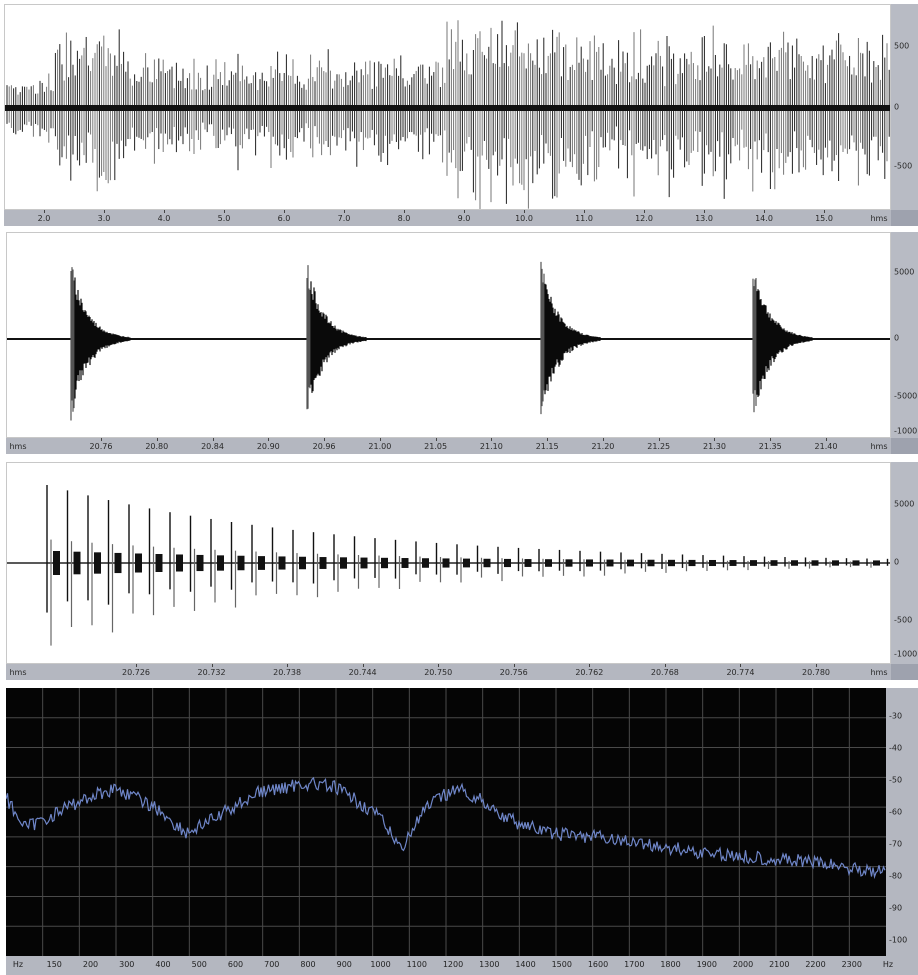 Image resolution: width=918 pixels, height=975 pixels. Describe the element at coordinates (896, 812) in the screenshot. I see `spectrum-level-label: -60` at that location.